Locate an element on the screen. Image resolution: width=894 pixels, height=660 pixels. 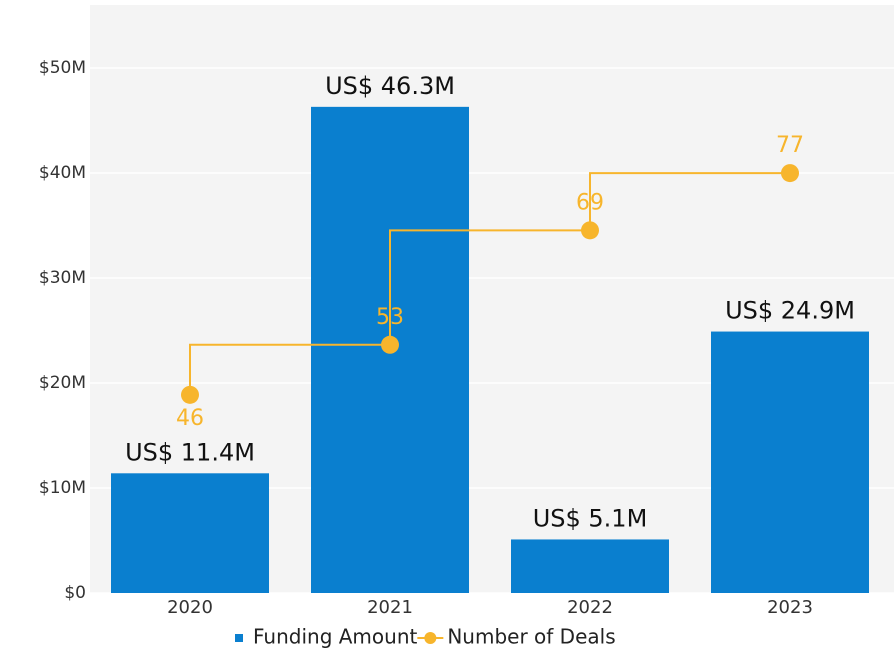
legend: Funding Amount Number of Deals is located at coordinates (425, 637).